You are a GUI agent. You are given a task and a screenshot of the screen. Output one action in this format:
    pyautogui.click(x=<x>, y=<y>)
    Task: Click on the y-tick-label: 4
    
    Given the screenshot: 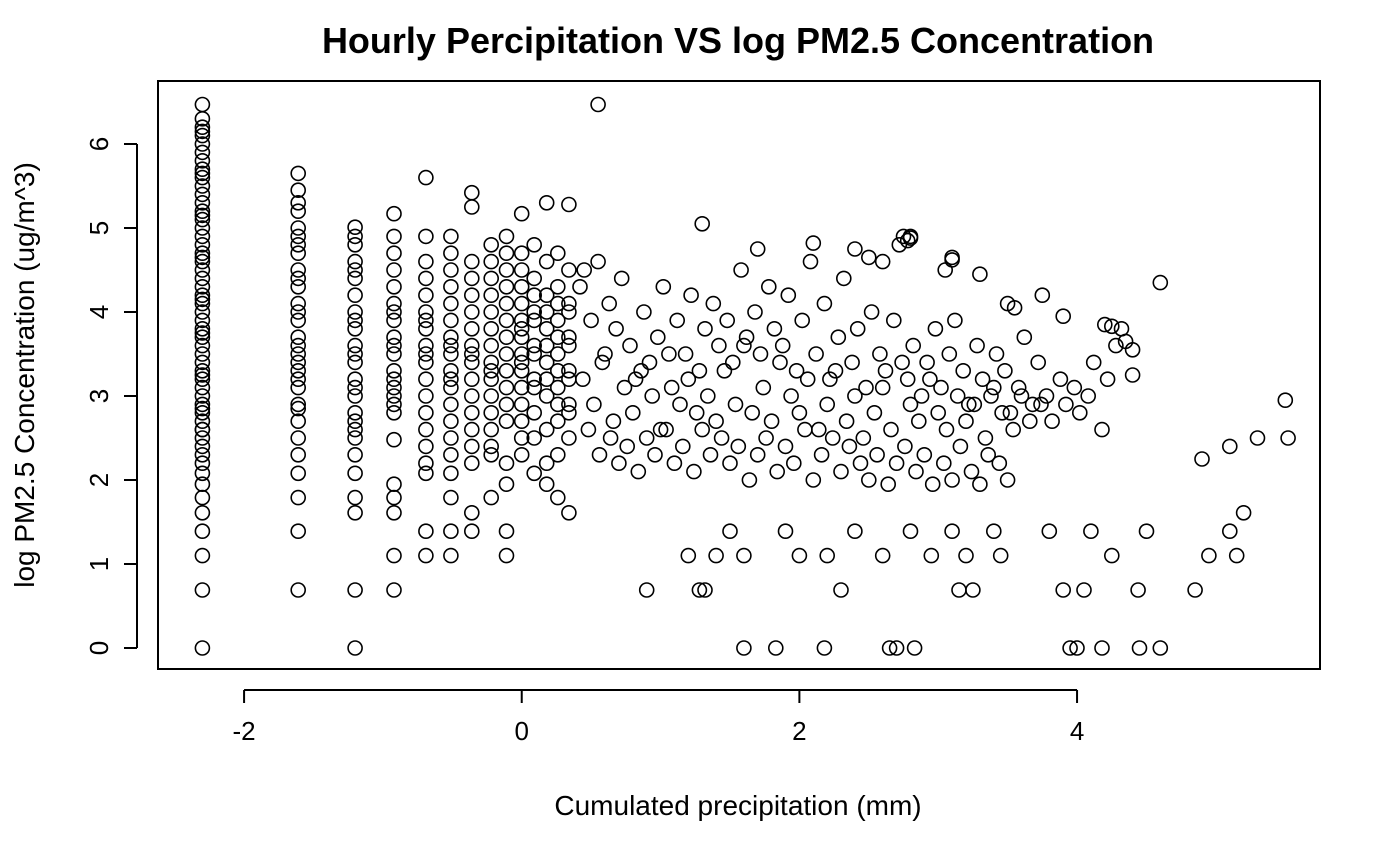 What is the action you would take?
    pyautogui.click(x=99, y=312)
    